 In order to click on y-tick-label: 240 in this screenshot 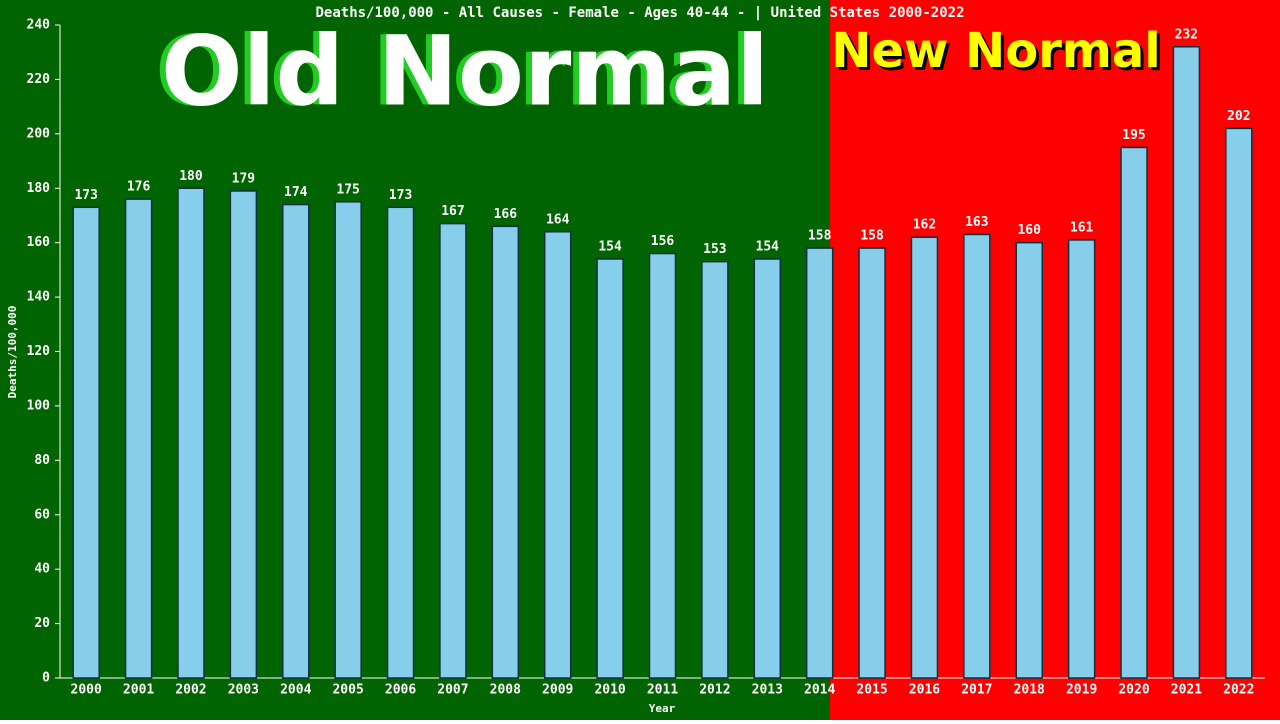, I will do `click(39, 25)`.